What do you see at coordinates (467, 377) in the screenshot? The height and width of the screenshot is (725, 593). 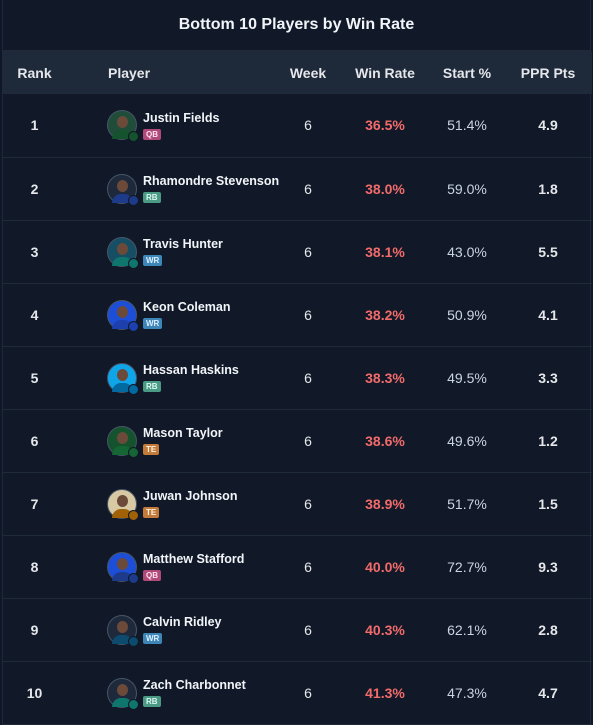 I see `start-pct-cell: 49.5%` at bounding box center [467, 377].